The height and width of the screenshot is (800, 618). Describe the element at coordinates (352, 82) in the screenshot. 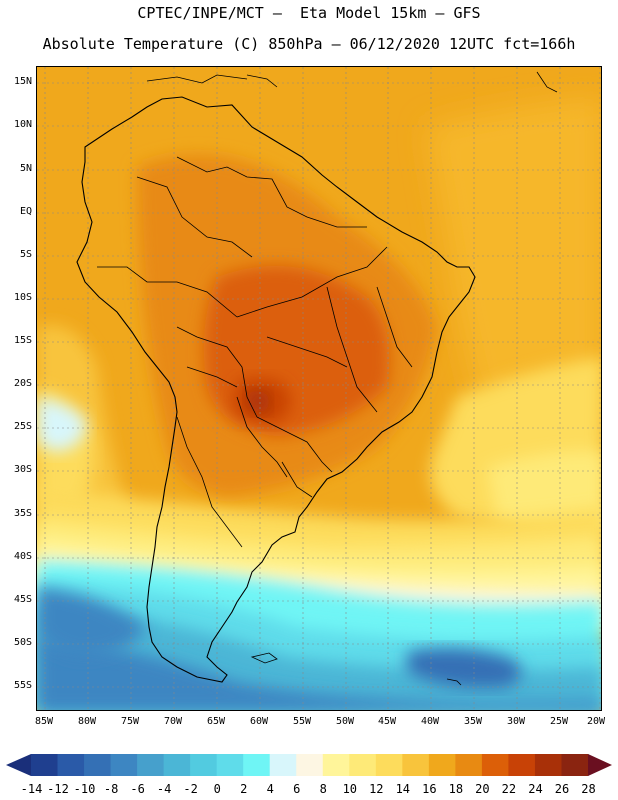

I see `caribbean-islands` at that location.